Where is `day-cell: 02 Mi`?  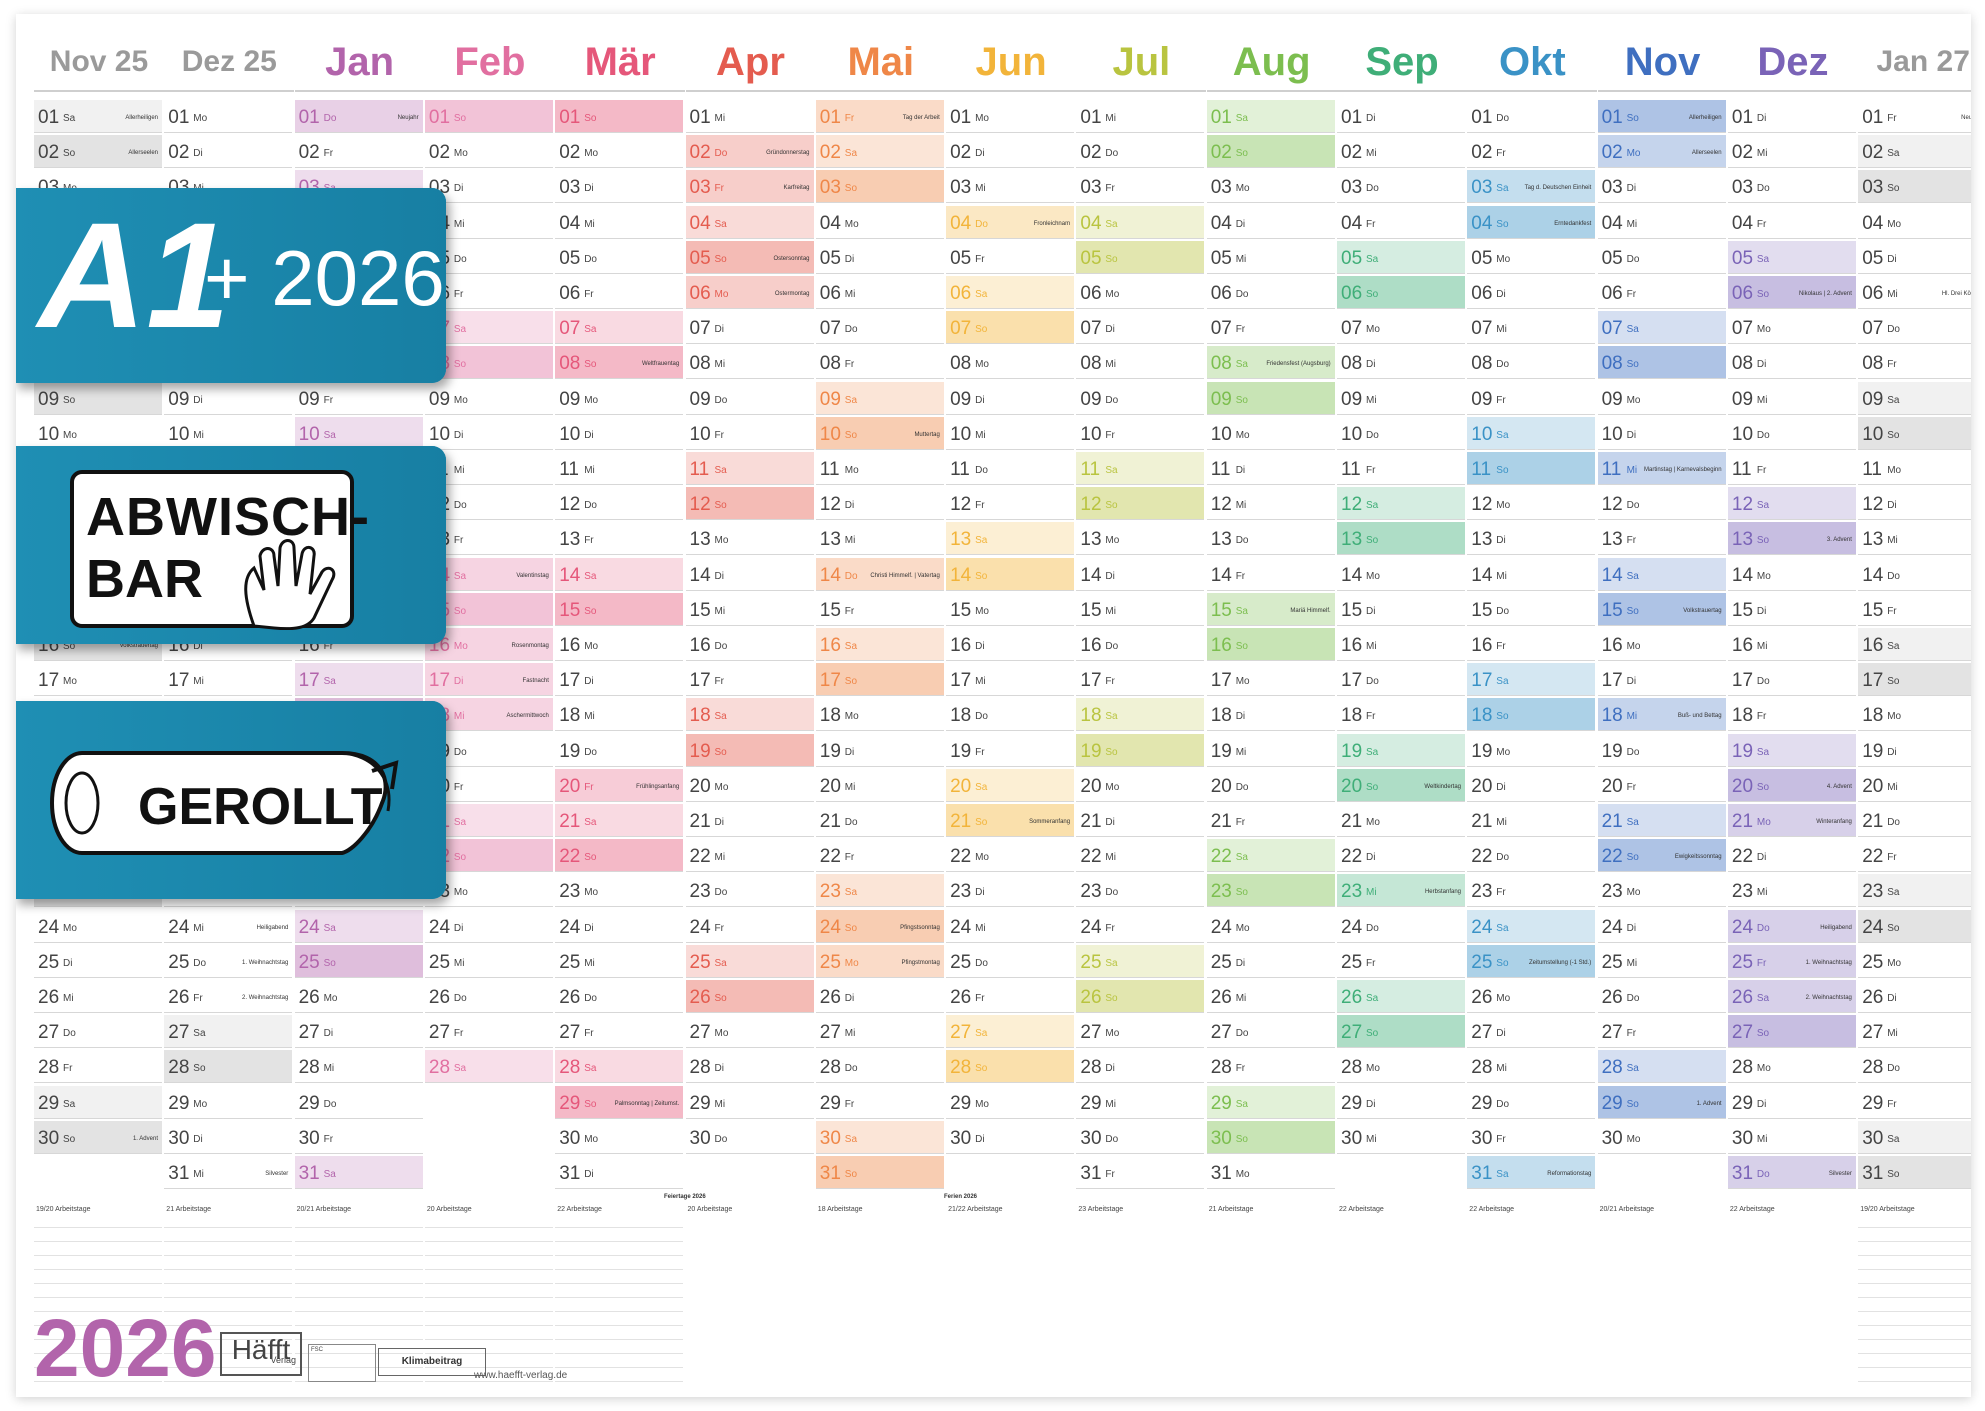
day-cell: 02 Mi is located at coordinates (1401, 152).